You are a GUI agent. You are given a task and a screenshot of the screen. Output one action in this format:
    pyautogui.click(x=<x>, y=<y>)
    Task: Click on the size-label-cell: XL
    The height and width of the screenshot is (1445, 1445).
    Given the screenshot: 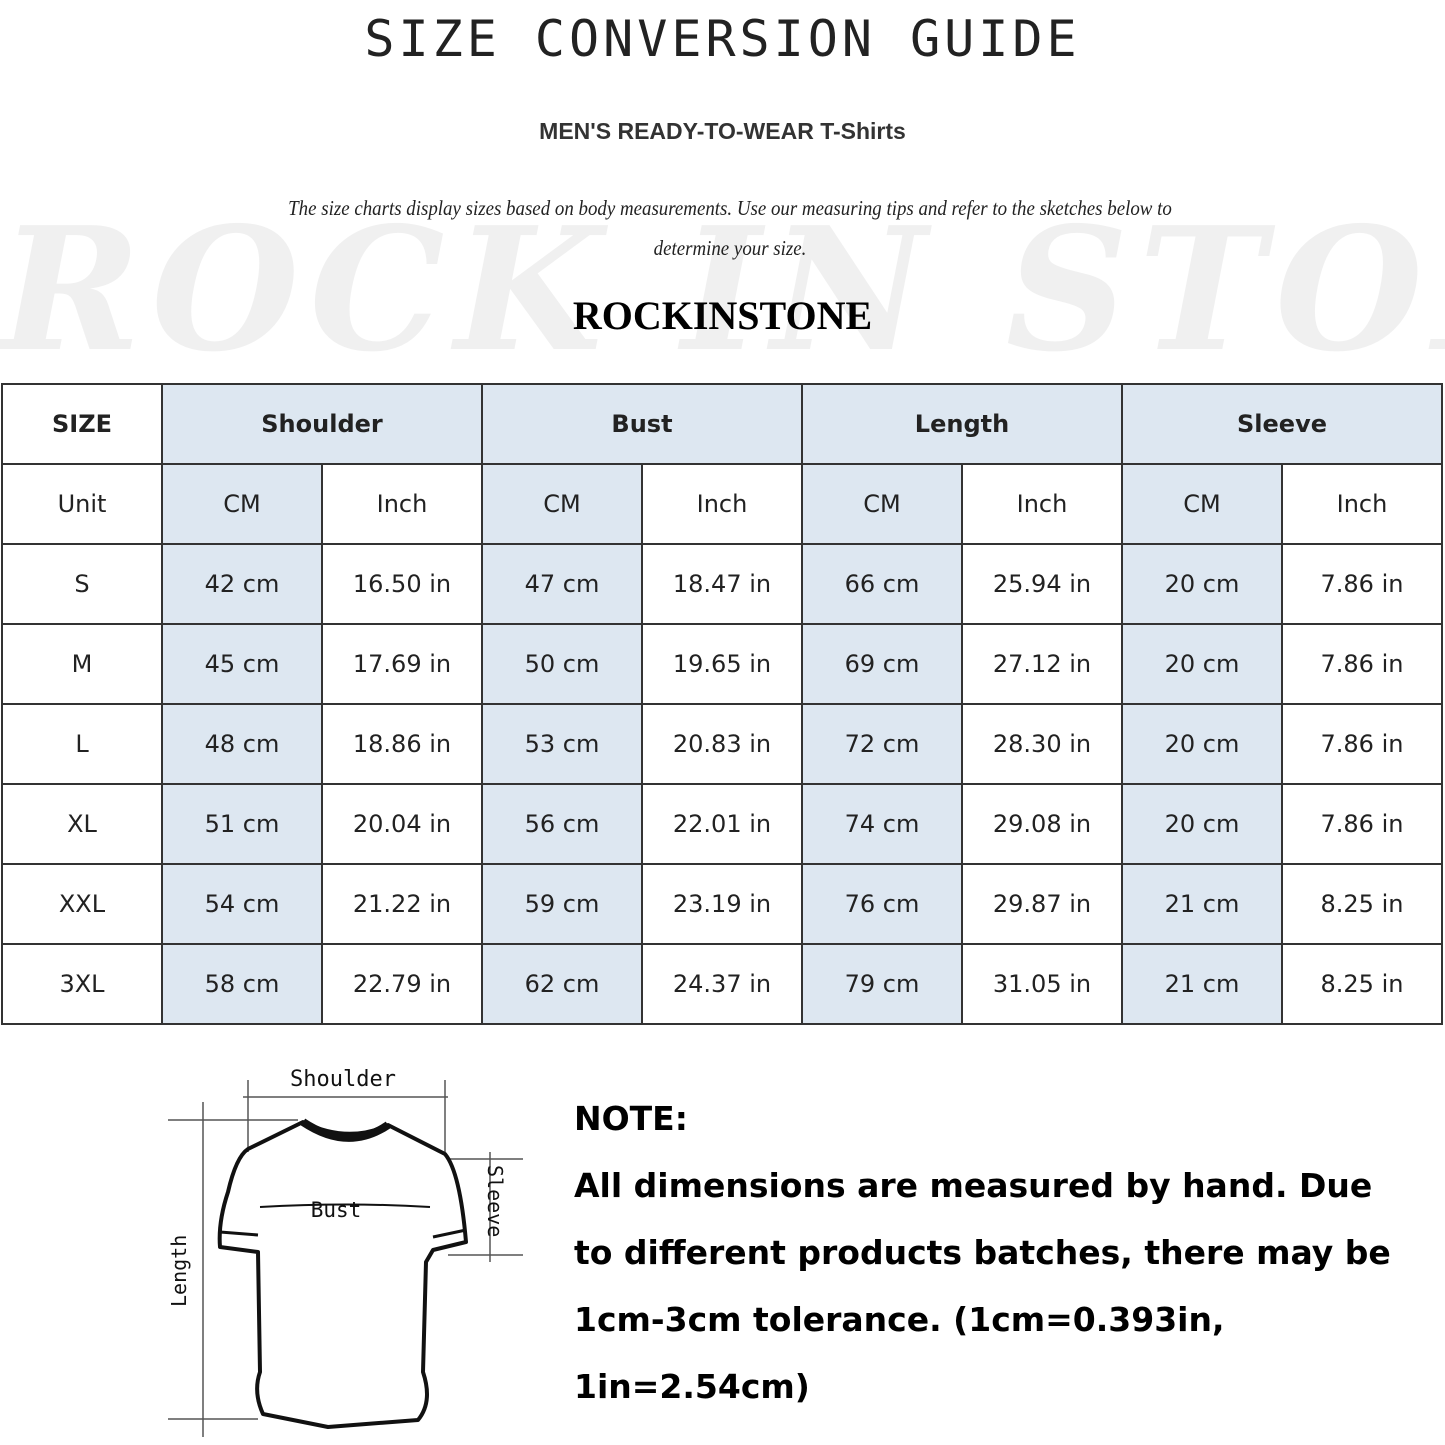 What is the action you would take?
    pyautogui.click(x=82, y=824)
    